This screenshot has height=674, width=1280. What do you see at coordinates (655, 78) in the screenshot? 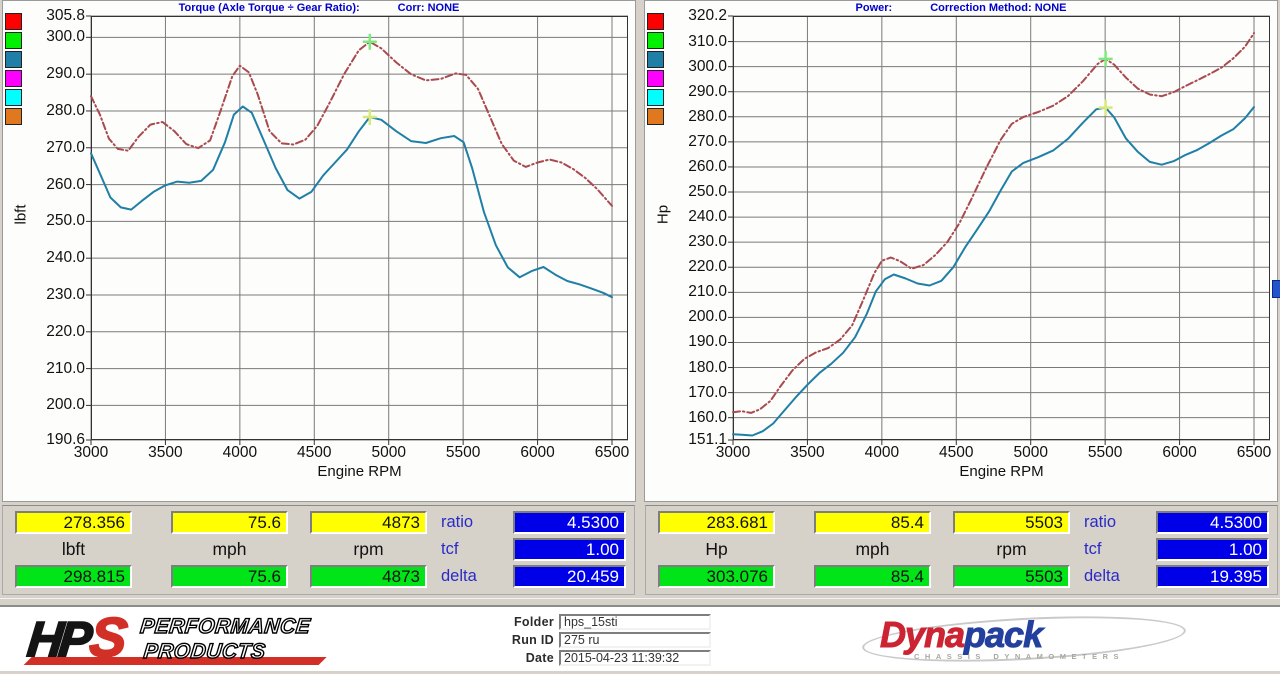
I see `legend-swatch-magenta` at bounding box center [655, 78].